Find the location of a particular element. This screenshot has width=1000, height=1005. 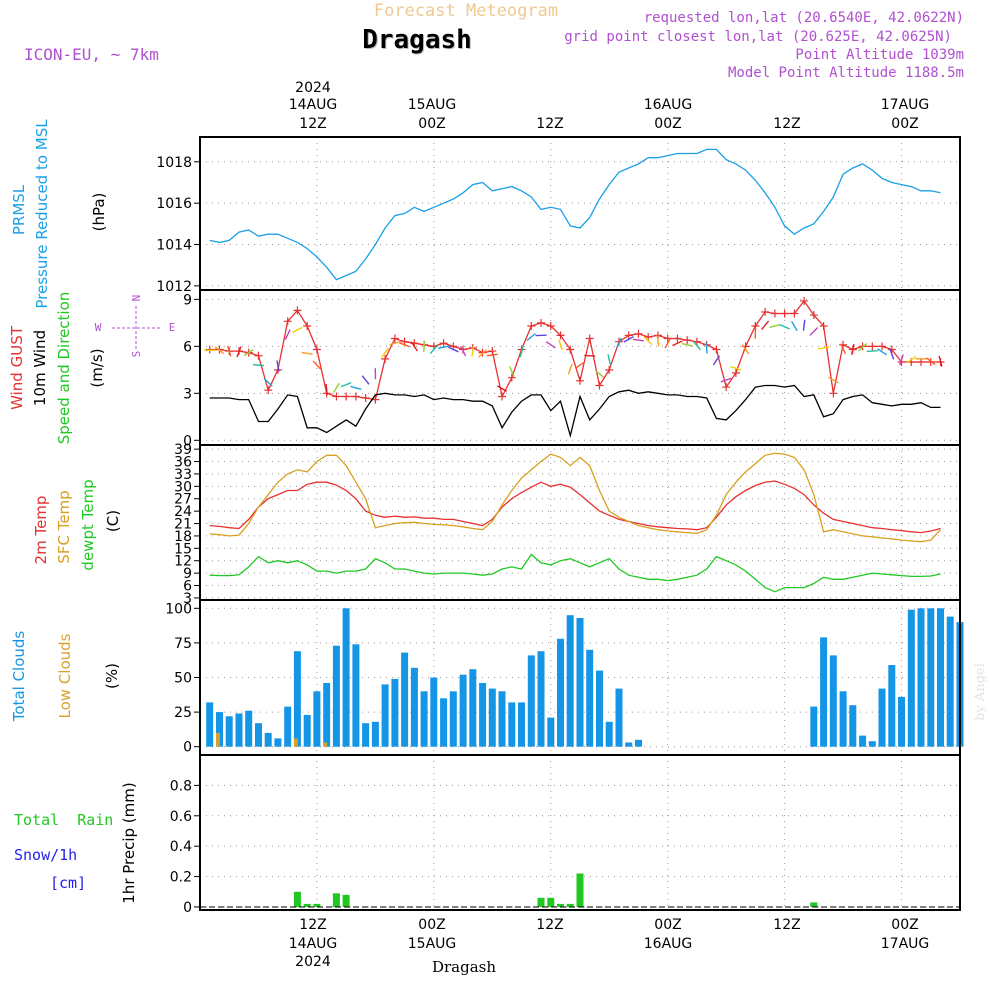

clouds-total-label: Total Clouds is located at coordinates (19, 677).